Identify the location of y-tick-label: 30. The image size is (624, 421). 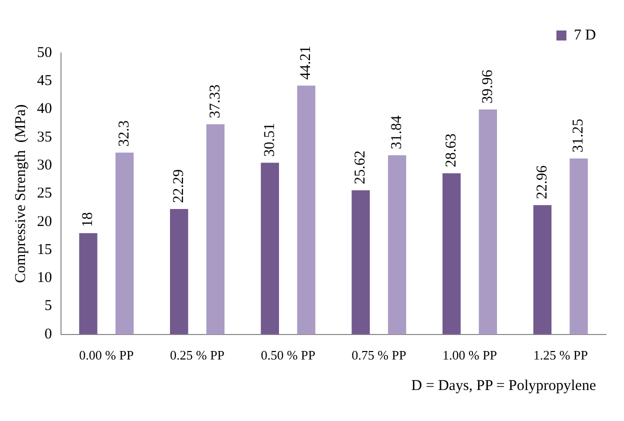
(44, 165).